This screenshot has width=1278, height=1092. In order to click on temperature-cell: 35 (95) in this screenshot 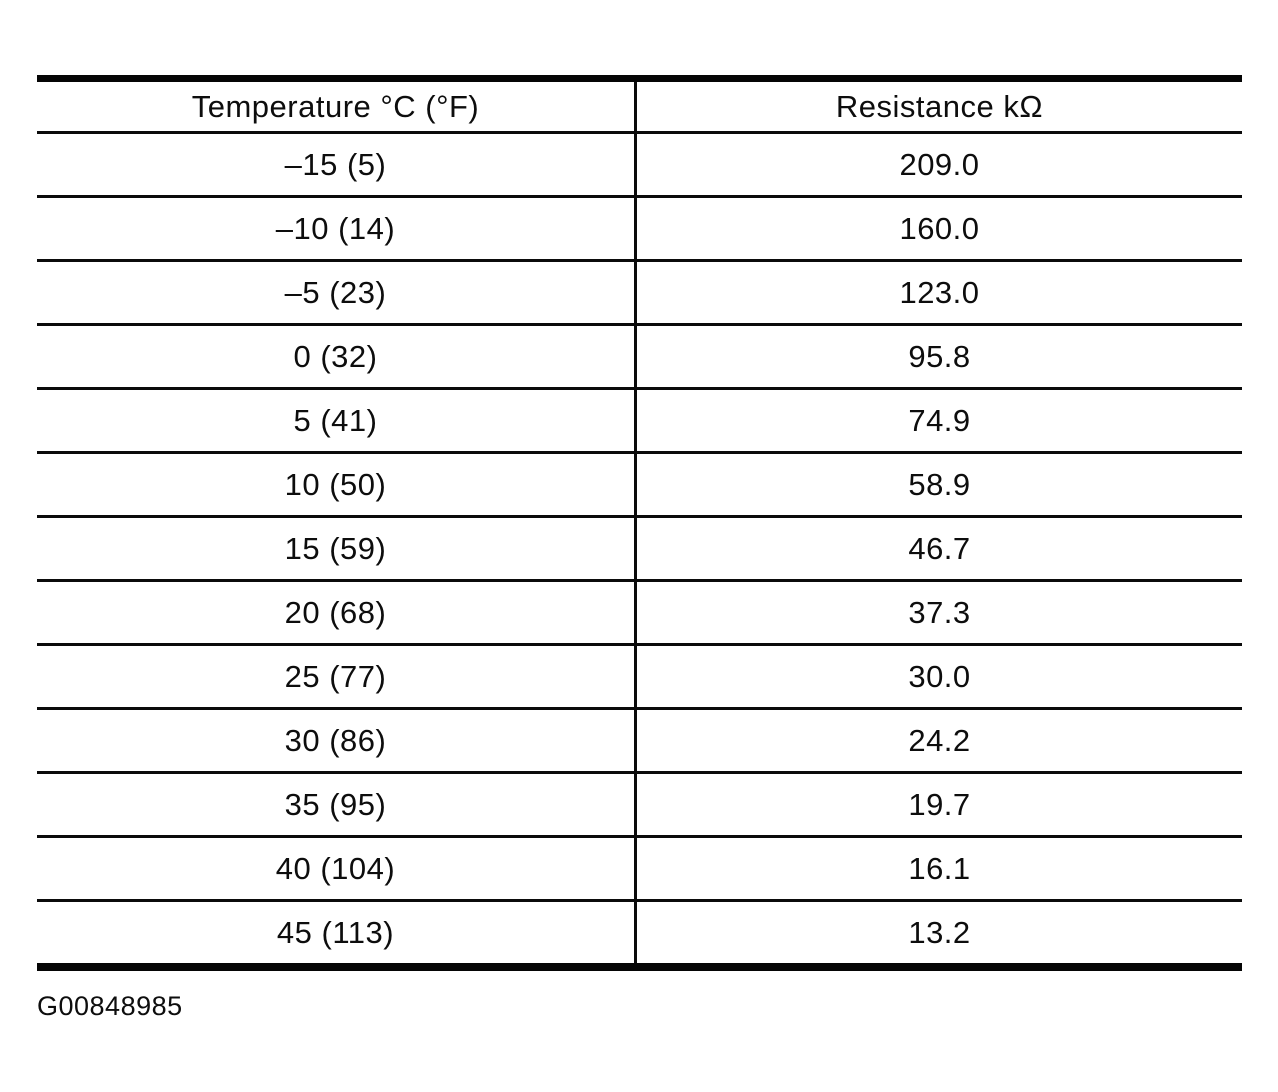, I will do `click(337, 804)`.